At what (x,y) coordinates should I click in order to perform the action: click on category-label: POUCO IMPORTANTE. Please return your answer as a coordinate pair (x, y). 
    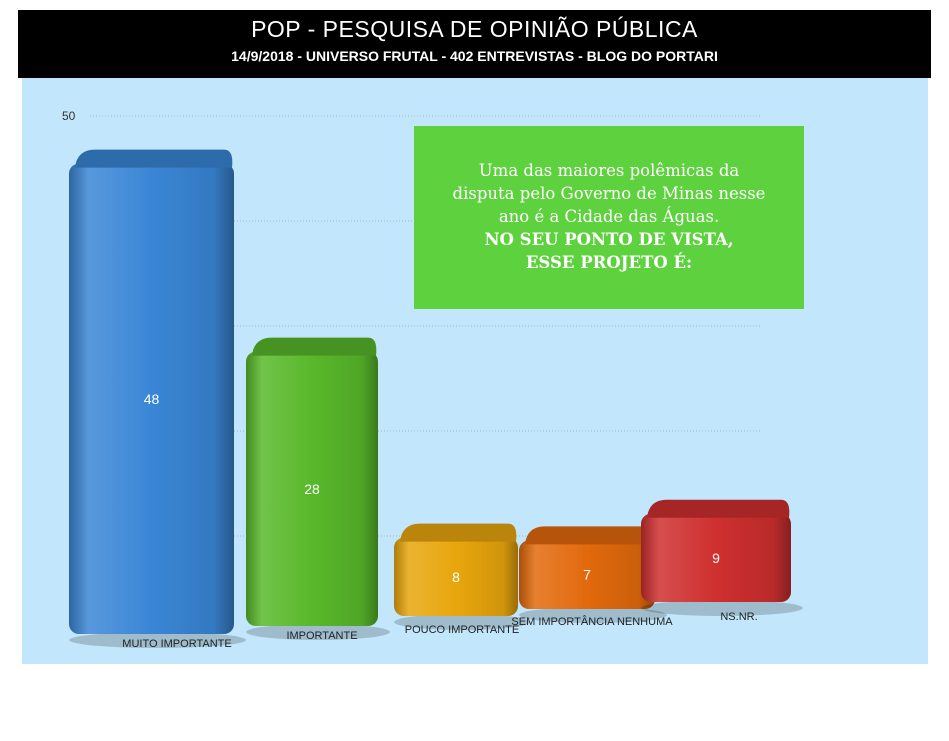
    Looking at the image, I should click on (462, 630).